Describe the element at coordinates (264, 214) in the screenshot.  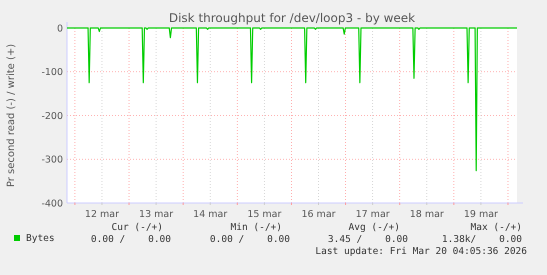
I see `x-tick-label: 15 mar` at that location.